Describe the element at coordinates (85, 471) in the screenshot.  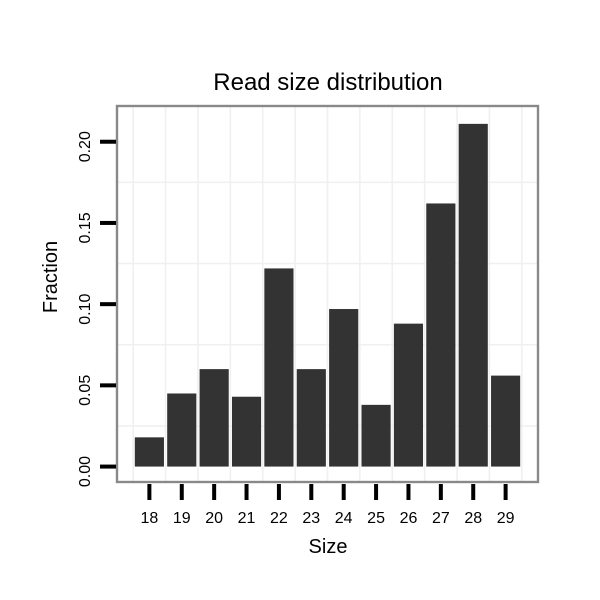
I see `y-tick-label: 0.00` at that location.